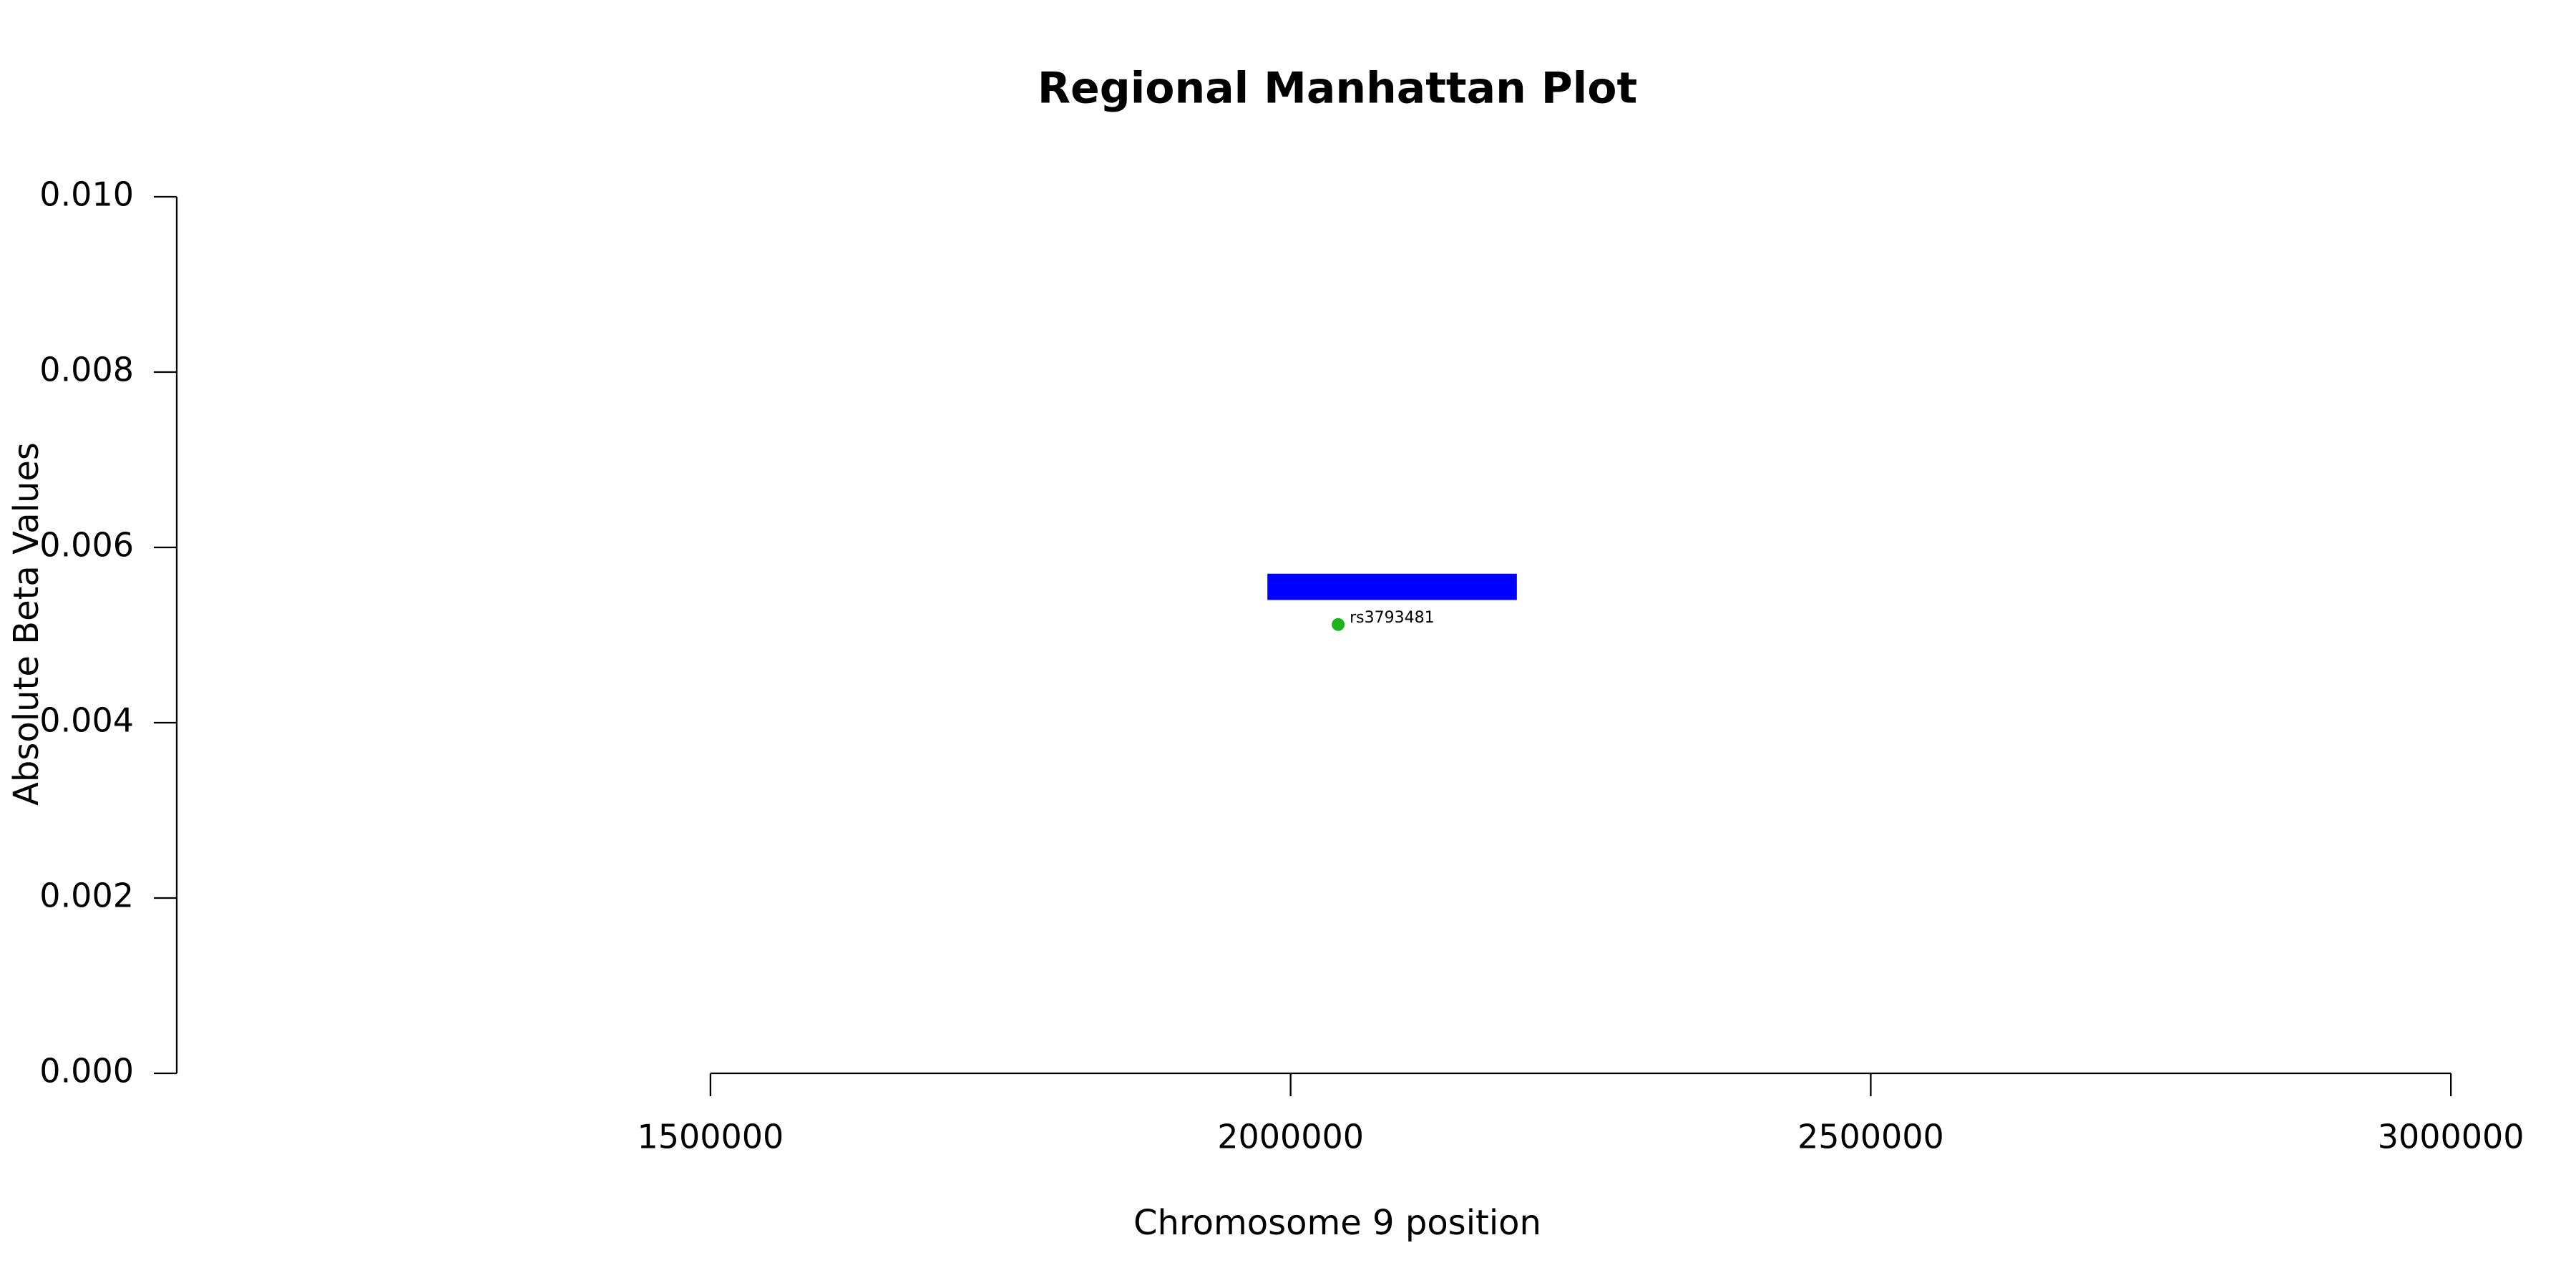 The image size is (2576, 1288). What do you see at coordinates (86, 720) in the screenshot?
I see `y-tick-label: 0.004` at bounding box center [86, 720].